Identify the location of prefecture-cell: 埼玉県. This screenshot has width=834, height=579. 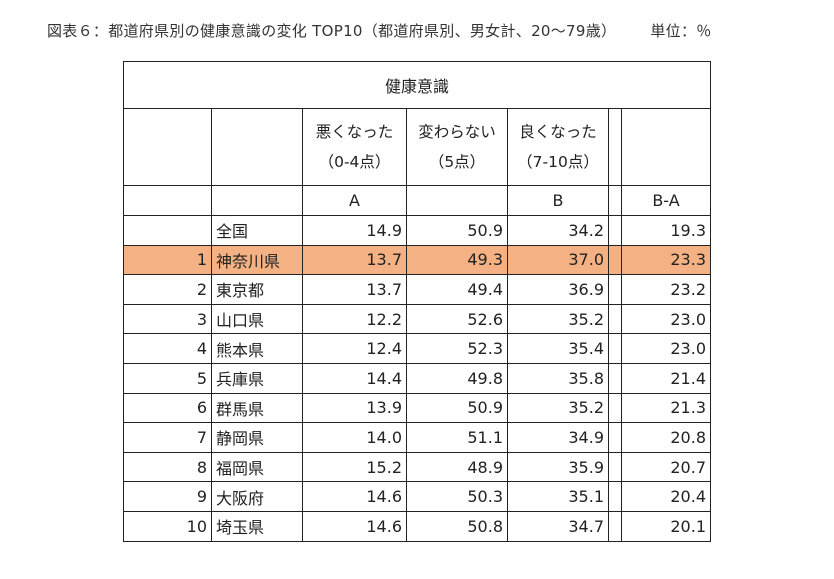
(257, 526).